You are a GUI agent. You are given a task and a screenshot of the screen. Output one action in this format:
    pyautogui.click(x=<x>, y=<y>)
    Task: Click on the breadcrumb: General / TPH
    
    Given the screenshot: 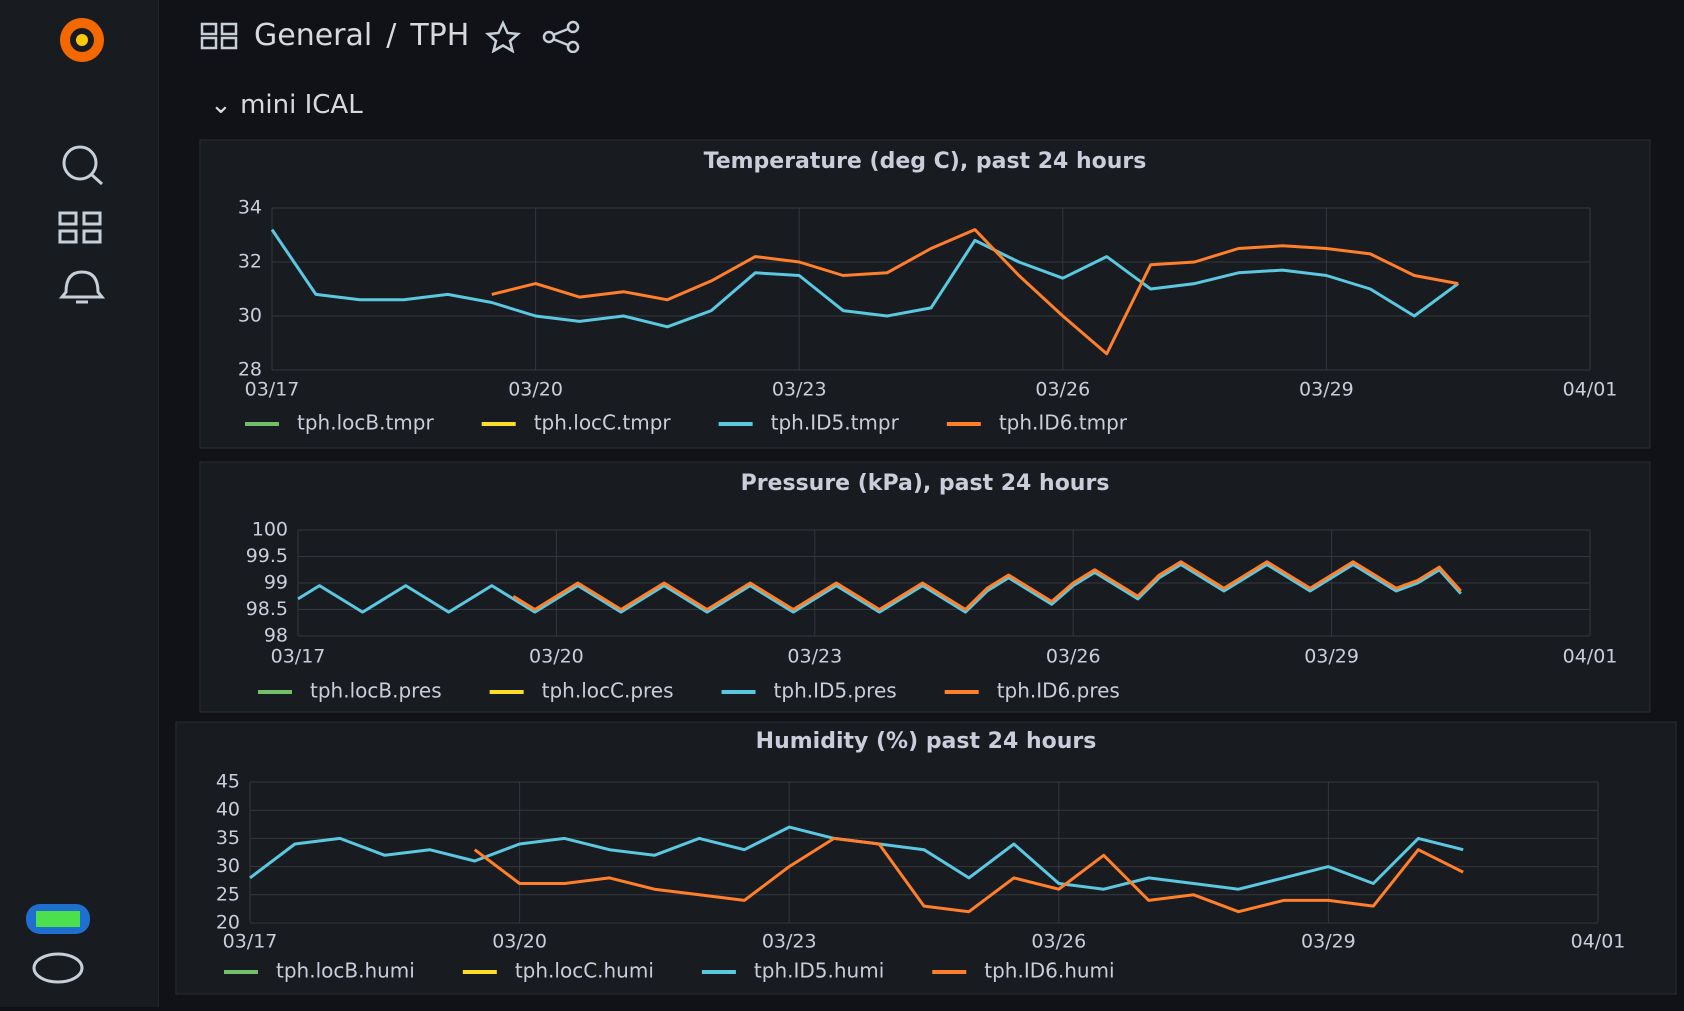 What is the action you would take?
    pyautogui.click(x=393, y=35)
    